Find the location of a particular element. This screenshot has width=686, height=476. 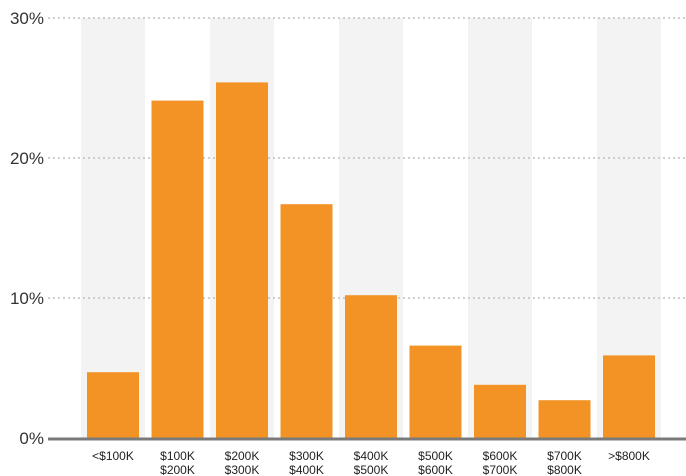

x-tick-label: $700K $800K is located at coordinates (564, 462).